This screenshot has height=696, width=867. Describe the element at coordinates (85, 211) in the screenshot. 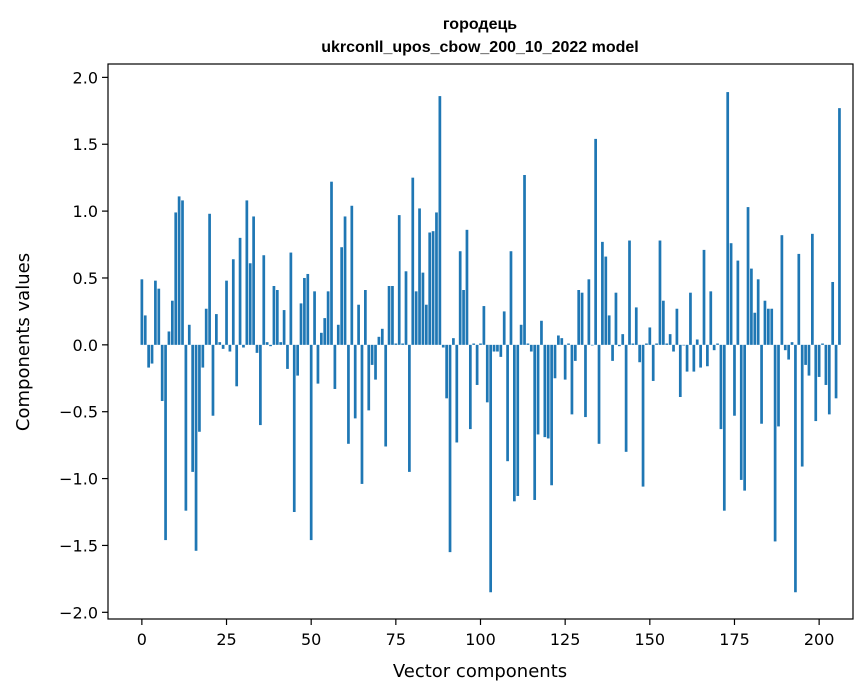

I see `y-tick-label-6: 1.0` at that location.